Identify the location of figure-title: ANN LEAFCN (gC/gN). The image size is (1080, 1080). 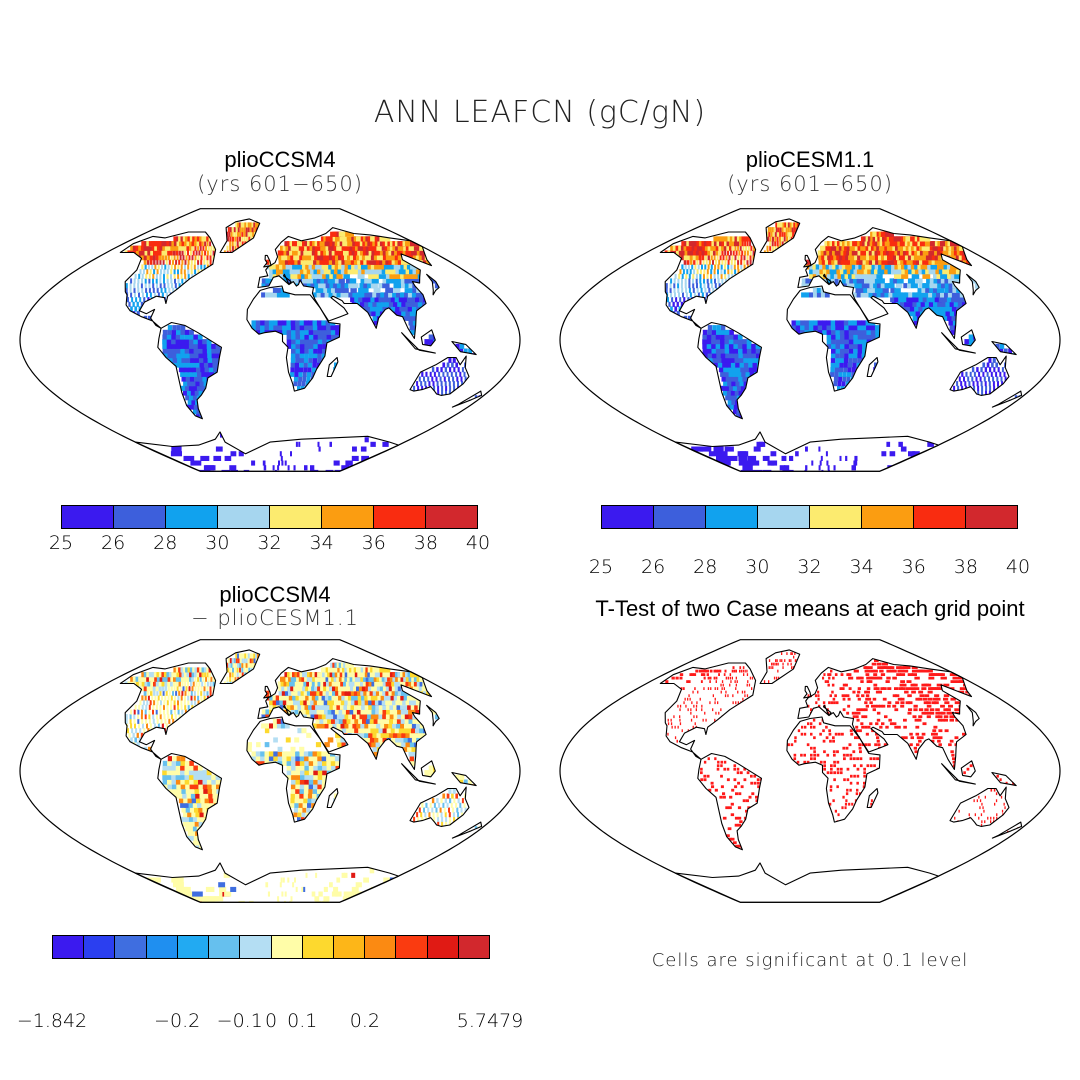
(540, 112).